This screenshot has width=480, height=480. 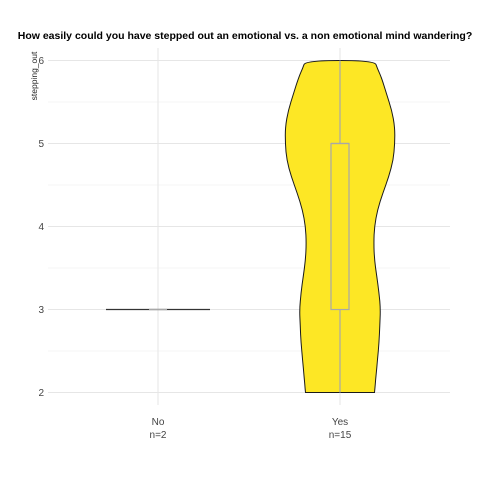 What do you see at coordinates (251, 429) in the screenshot?
I see `x-ticks: No n=2 Yes n=15` at bounding box center [251, 429].